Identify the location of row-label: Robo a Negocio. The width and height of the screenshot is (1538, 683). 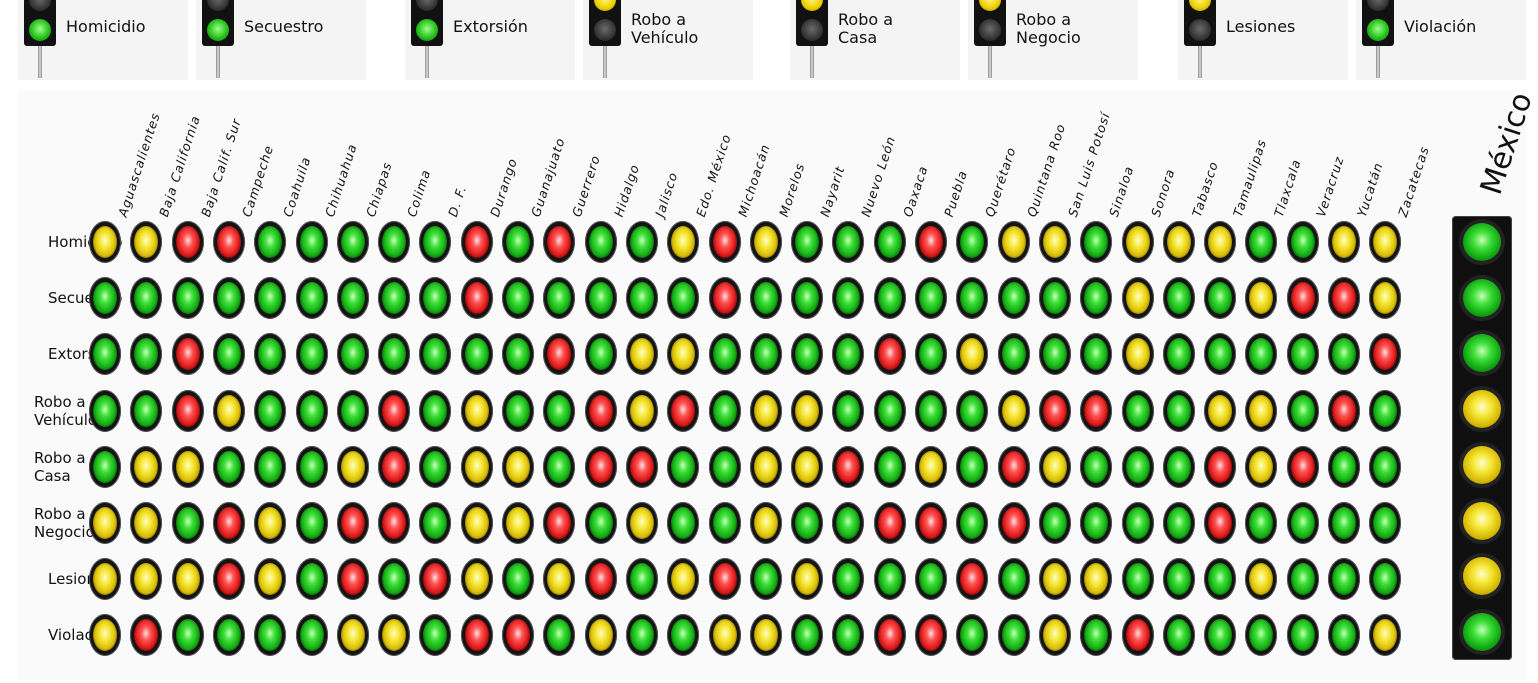
(64, 523).